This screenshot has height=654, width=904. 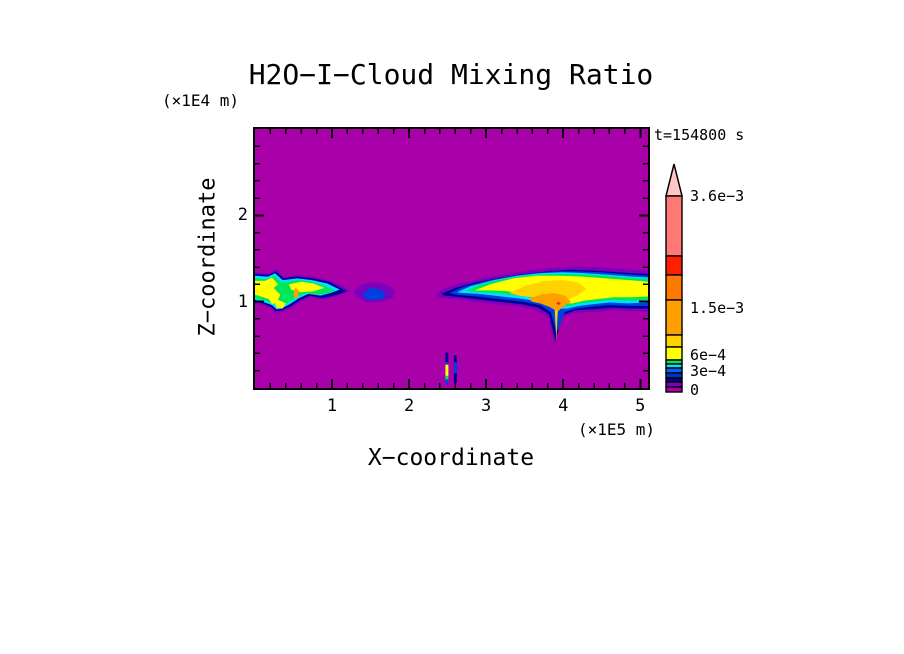 I want to click on contour-region-detached-blob-blue, so click(x=374, y=293).